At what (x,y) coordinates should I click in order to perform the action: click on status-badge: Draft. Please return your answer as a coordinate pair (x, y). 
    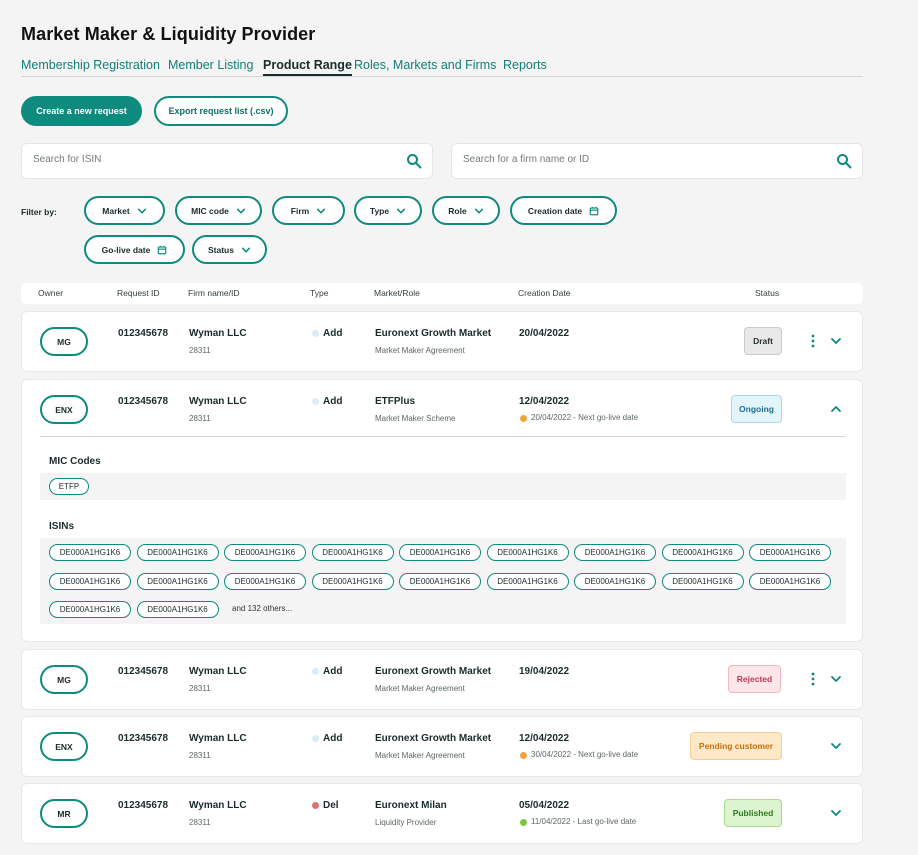
    Looking at the image, I should click on (763, 341).